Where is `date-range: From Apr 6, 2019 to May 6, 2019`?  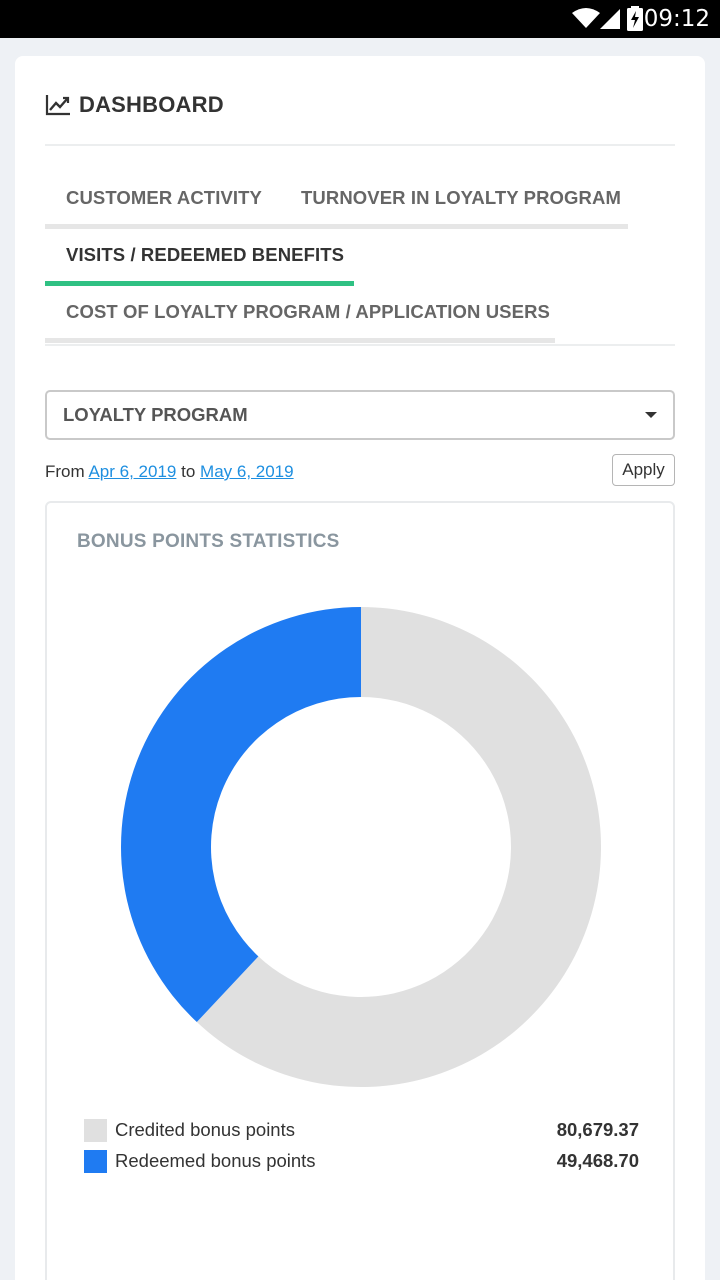
date-range: From Apr 6, 2019 to May 6, 2019 is located at coordinates (169, 472).